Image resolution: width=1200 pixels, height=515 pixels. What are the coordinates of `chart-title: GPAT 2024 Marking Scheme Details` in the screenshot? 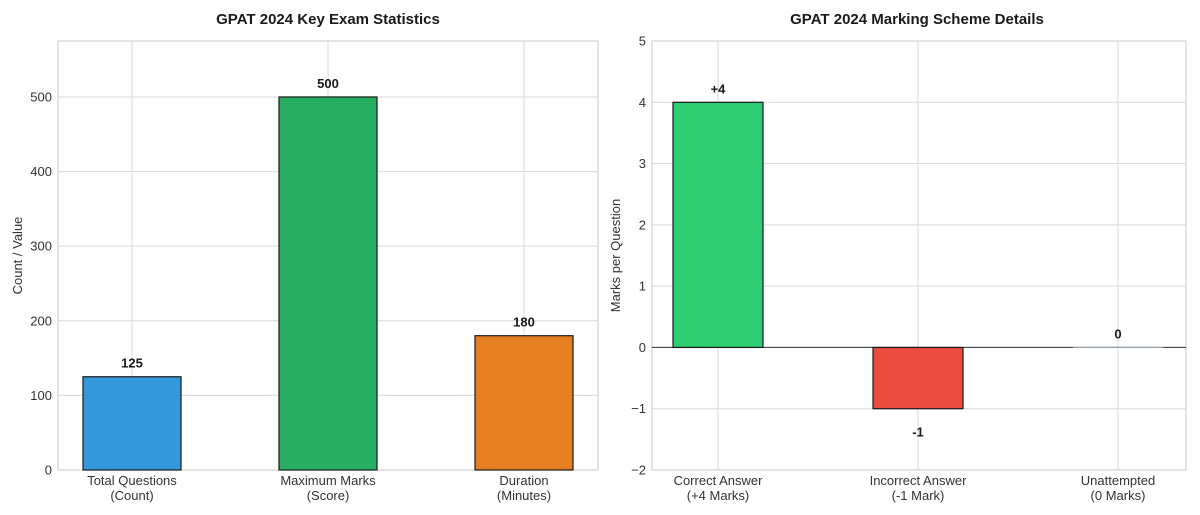 It's located at (917, 19).